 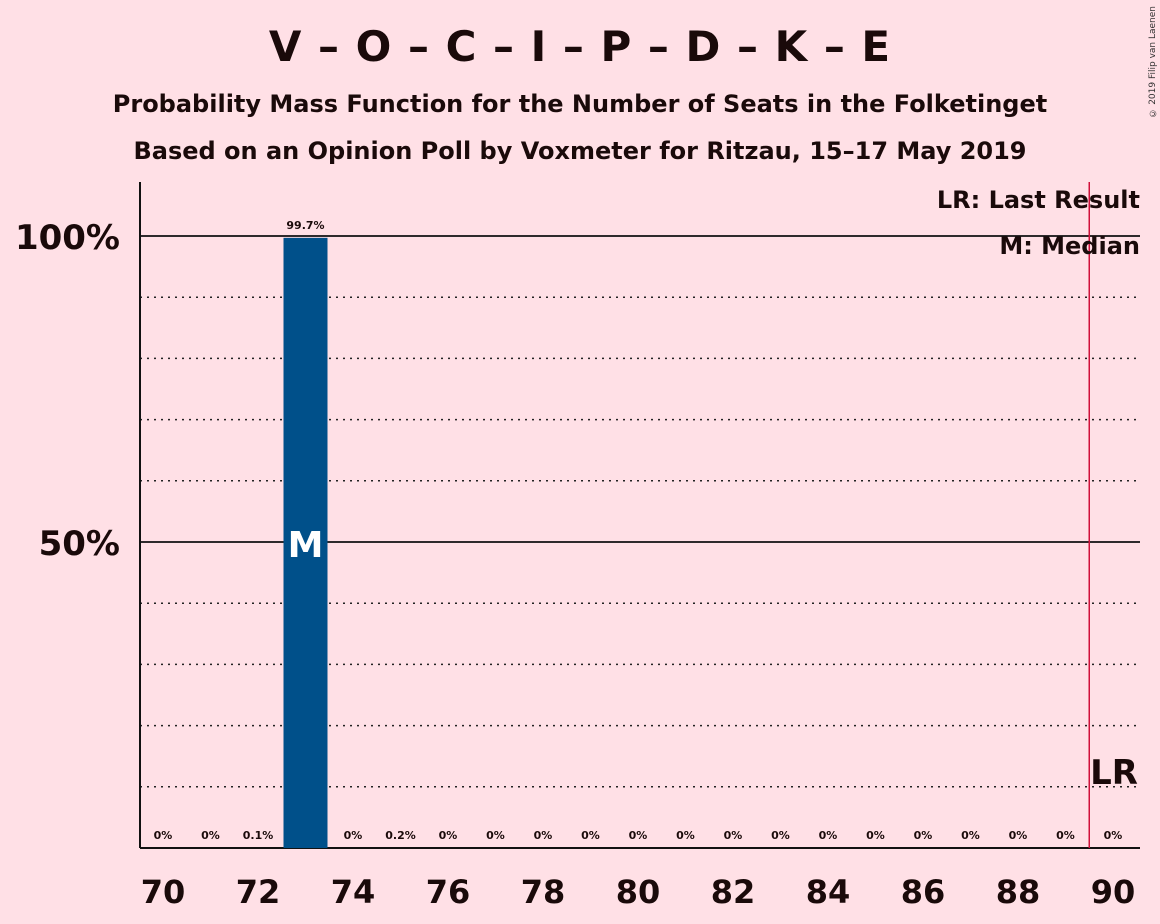 I want to click on data-label-78: 0%, so click(x=543, y=835).